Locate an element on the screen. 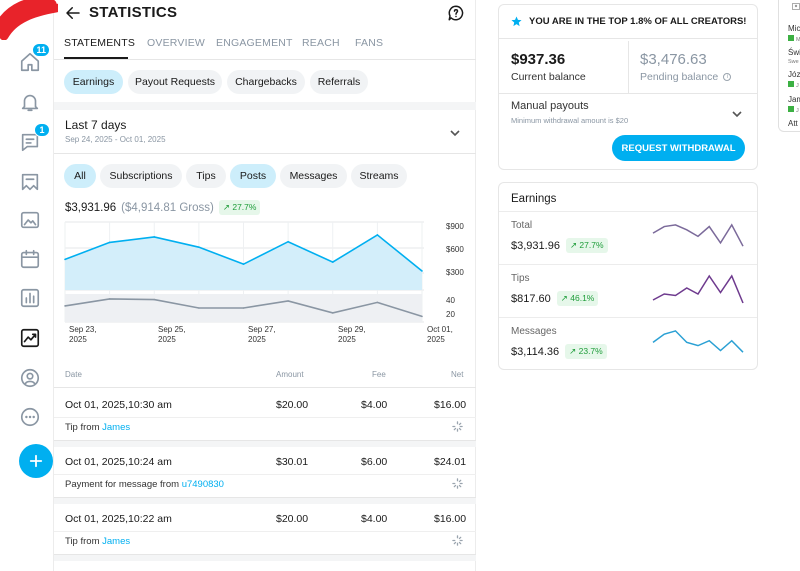 This screenshot has width=800, height=571. tab-overview: OVERVIEW is located at coordinates (176, 43).